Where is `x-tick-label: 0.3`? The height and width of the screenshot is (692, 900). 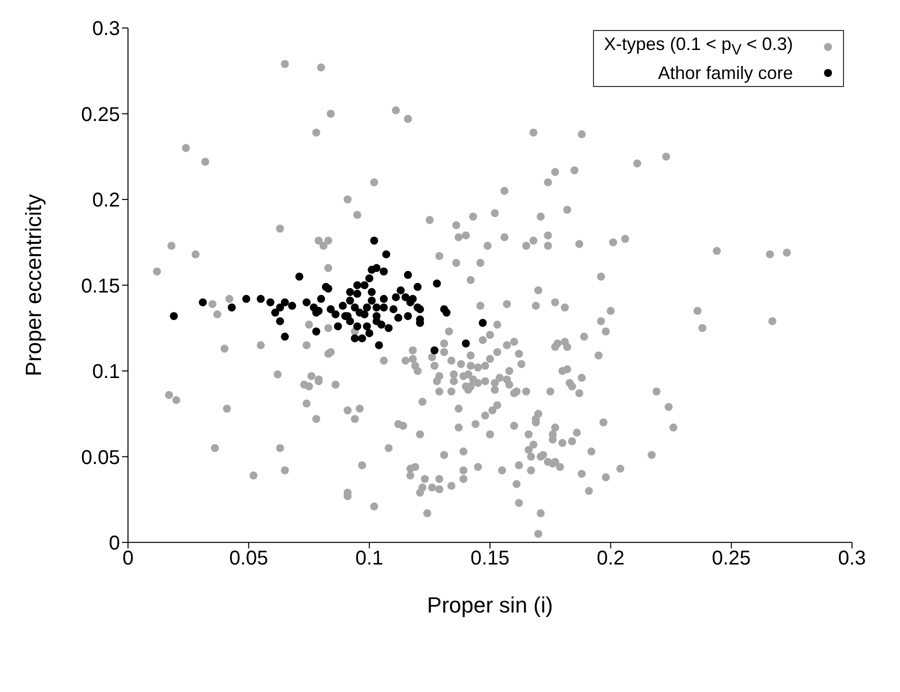 x-tick-label: 0.3 is located at coordinates (852, 559).